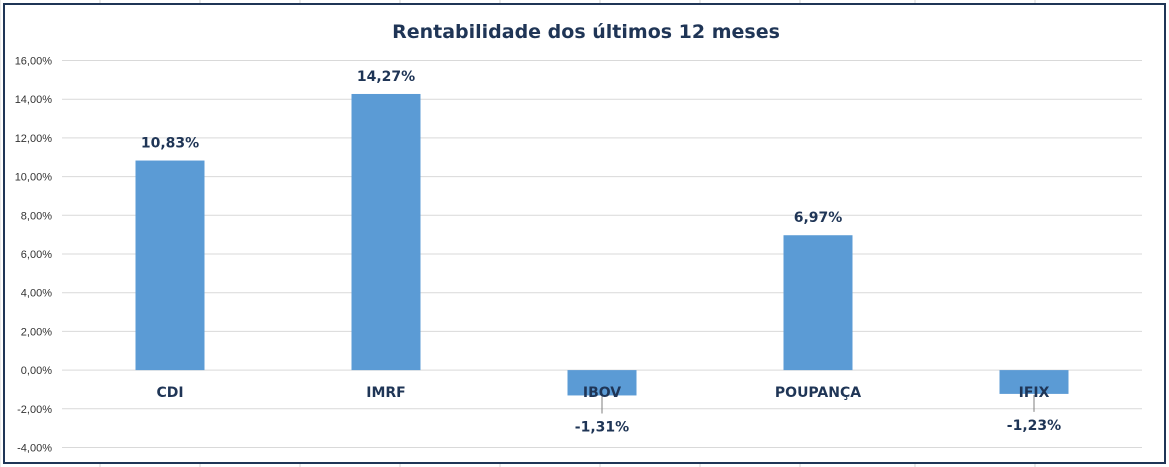 The width and height of the screenshot is (1169, 467). What do you see at coordinates (34, 410) in the screenshot?
I see `y-tick-label: -2,00%` at bounding box center [34, 410].